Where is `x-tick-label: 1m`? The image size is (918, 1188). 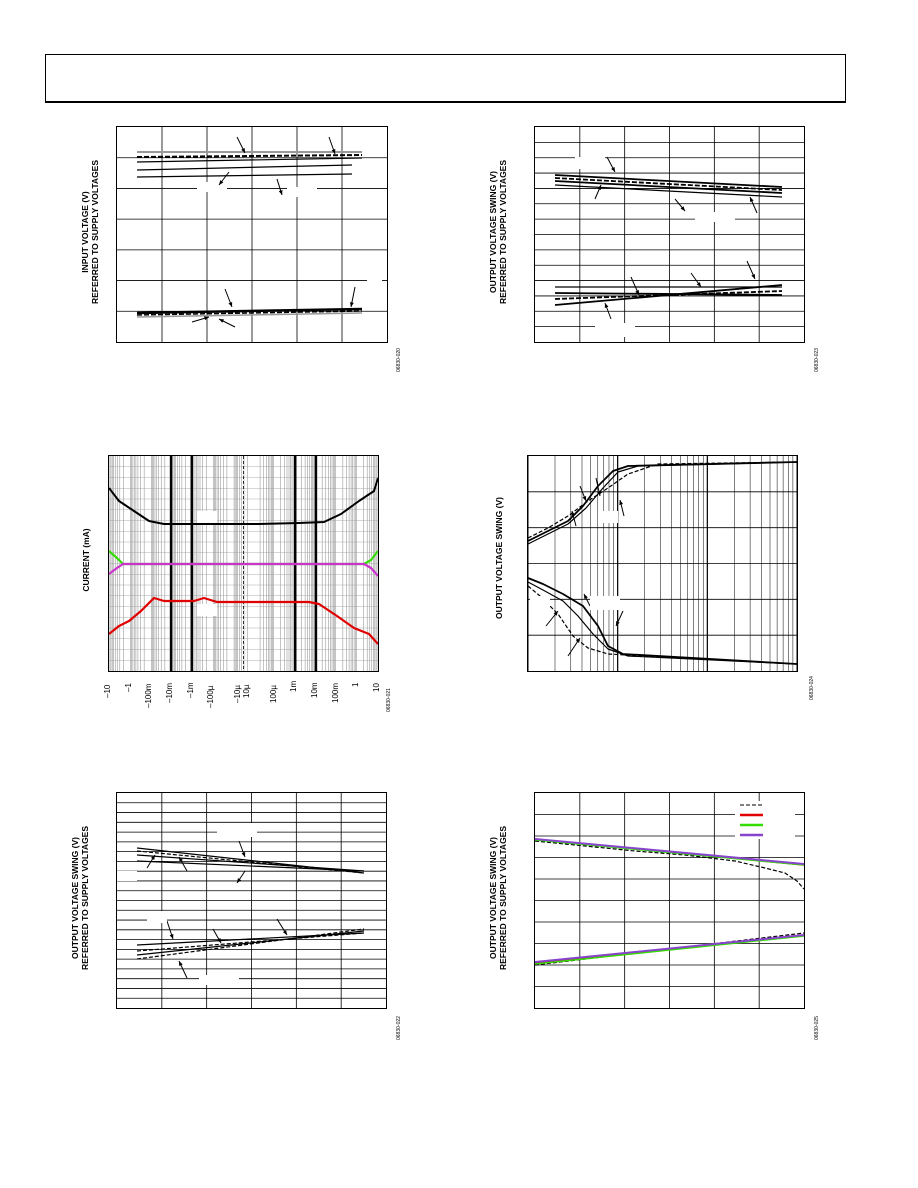
x-tick-label: 1m is located at coordinates (294, 687).